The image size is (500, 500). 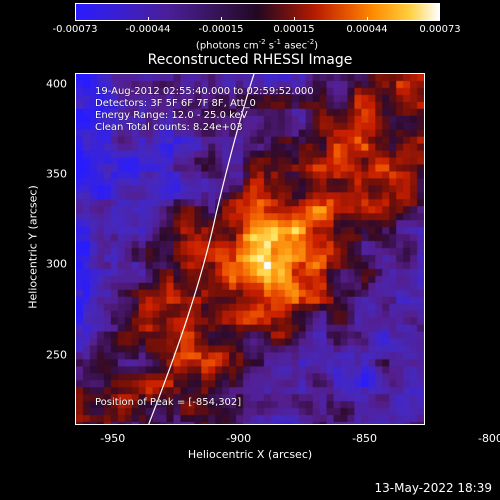 What do you see at coordinates (148, 29) in the screenshot?
I see `colorbar-tick-label: -0.00044` at bounding box center [148, 29].